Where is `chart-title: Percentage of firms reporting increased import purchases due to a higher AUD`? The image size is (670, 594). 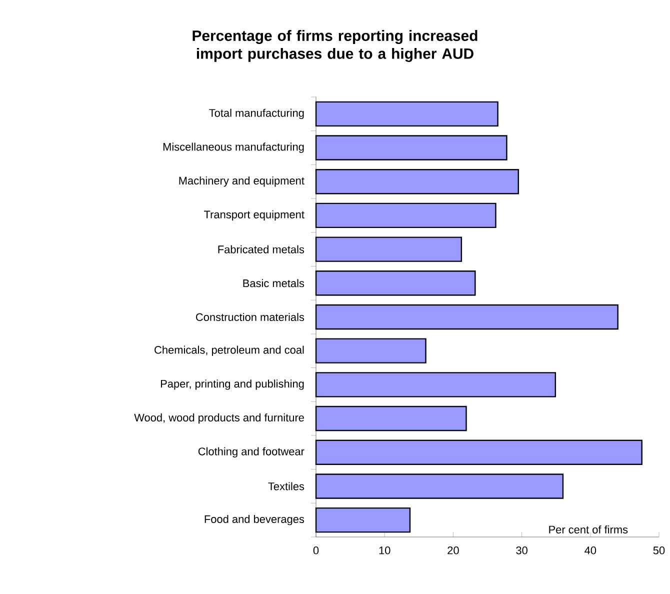 chart-title: Percentage of firms reporting increased import purchases due to a higher AUD is located at coordinates (335, 46).